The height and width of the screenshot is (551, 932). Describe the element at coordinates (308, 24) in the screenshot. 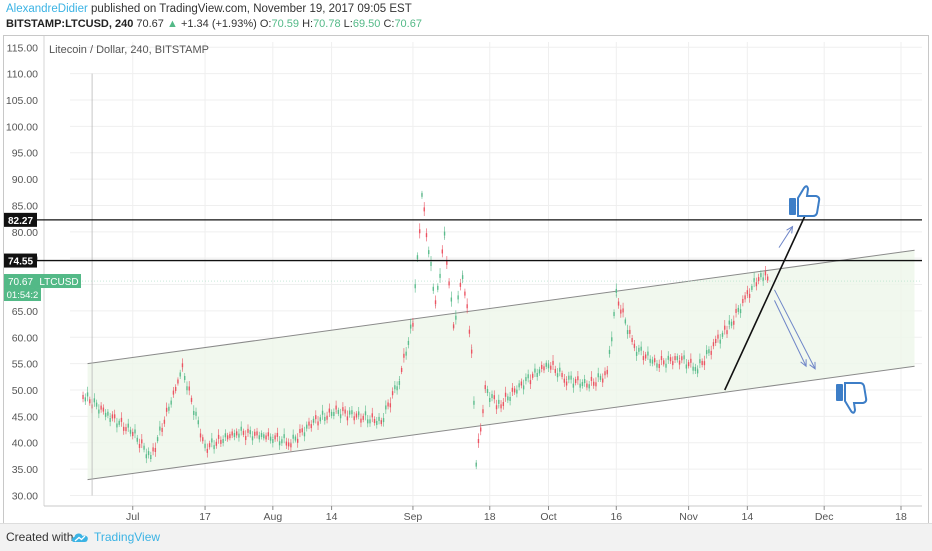

I see `high-label: H:` at that location.